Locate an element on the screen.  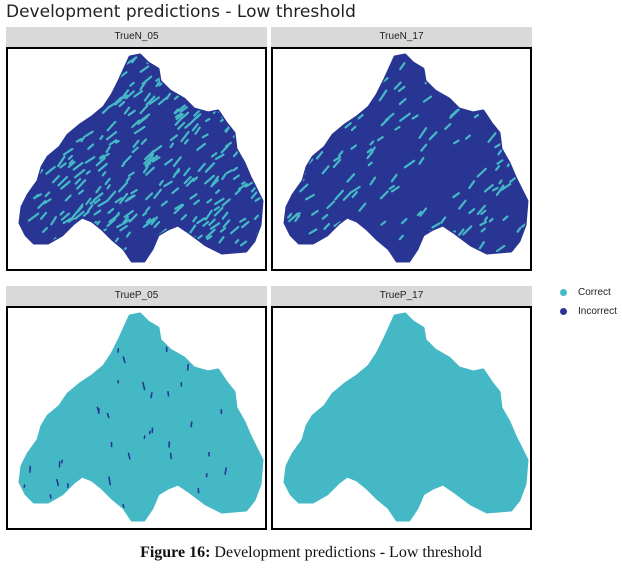
region-shape-incorrect is located at coordinates (406, 158).